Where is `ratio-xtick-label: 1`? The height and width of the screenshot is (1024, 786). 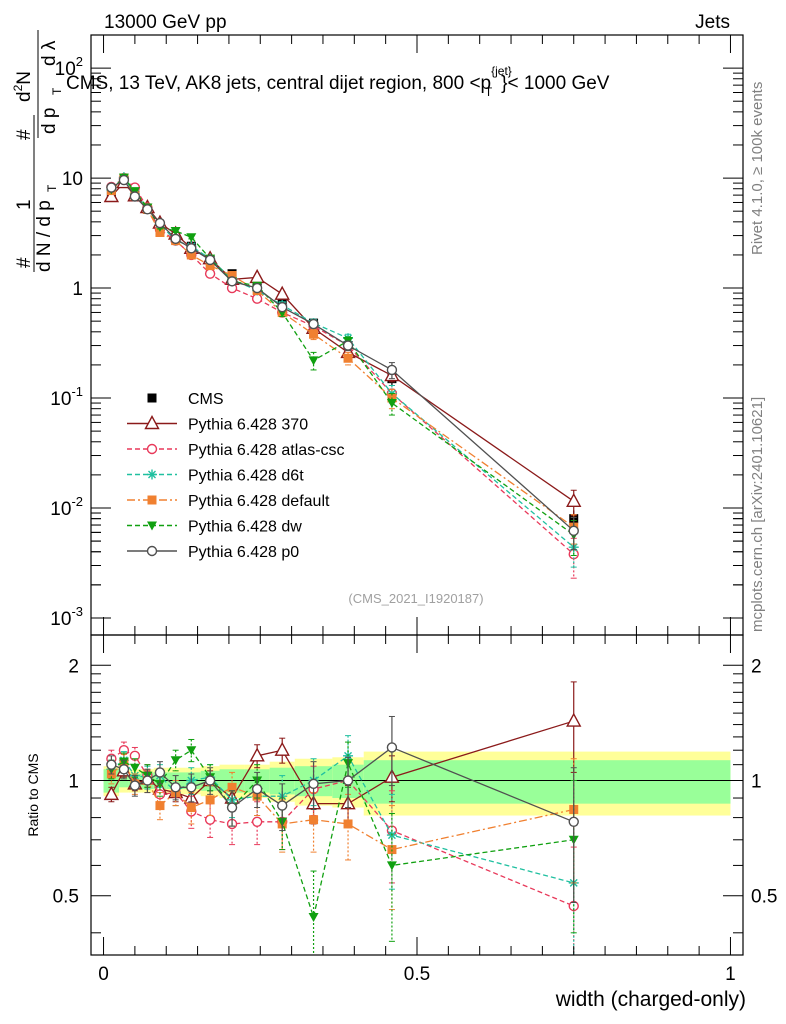 ratio-xtick-label: 1 is located at coordinates (730, 974).